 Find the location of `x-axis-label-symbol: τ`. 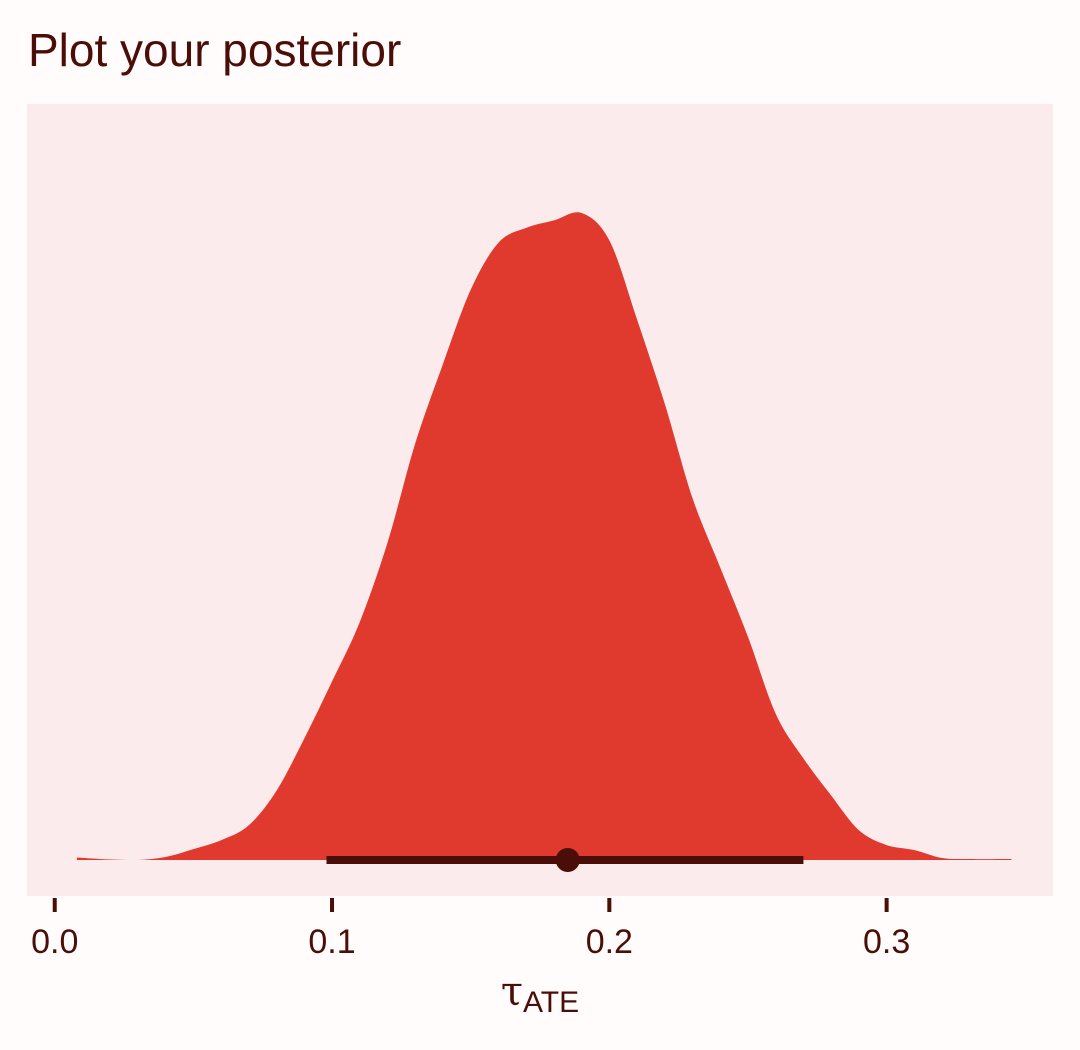

x-axis-label-symbol: τ is located at coordinates (512, 992).